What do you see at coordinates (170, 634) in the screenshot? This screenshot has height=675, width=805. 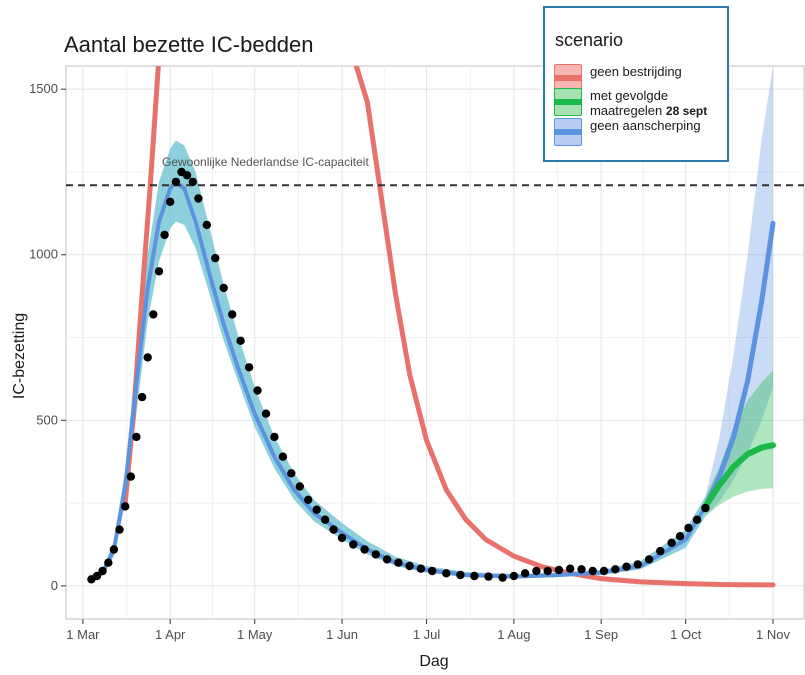 I see `x-tick-label: 1 Apr` at bounding box center [170, 634].